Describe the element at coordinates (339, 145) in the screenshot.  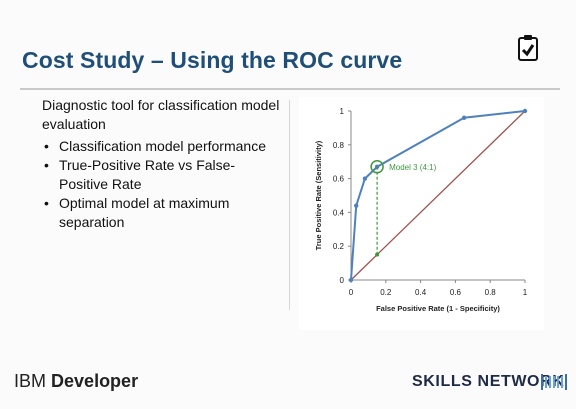
I see `y-tick-label: 0.8` at that location.